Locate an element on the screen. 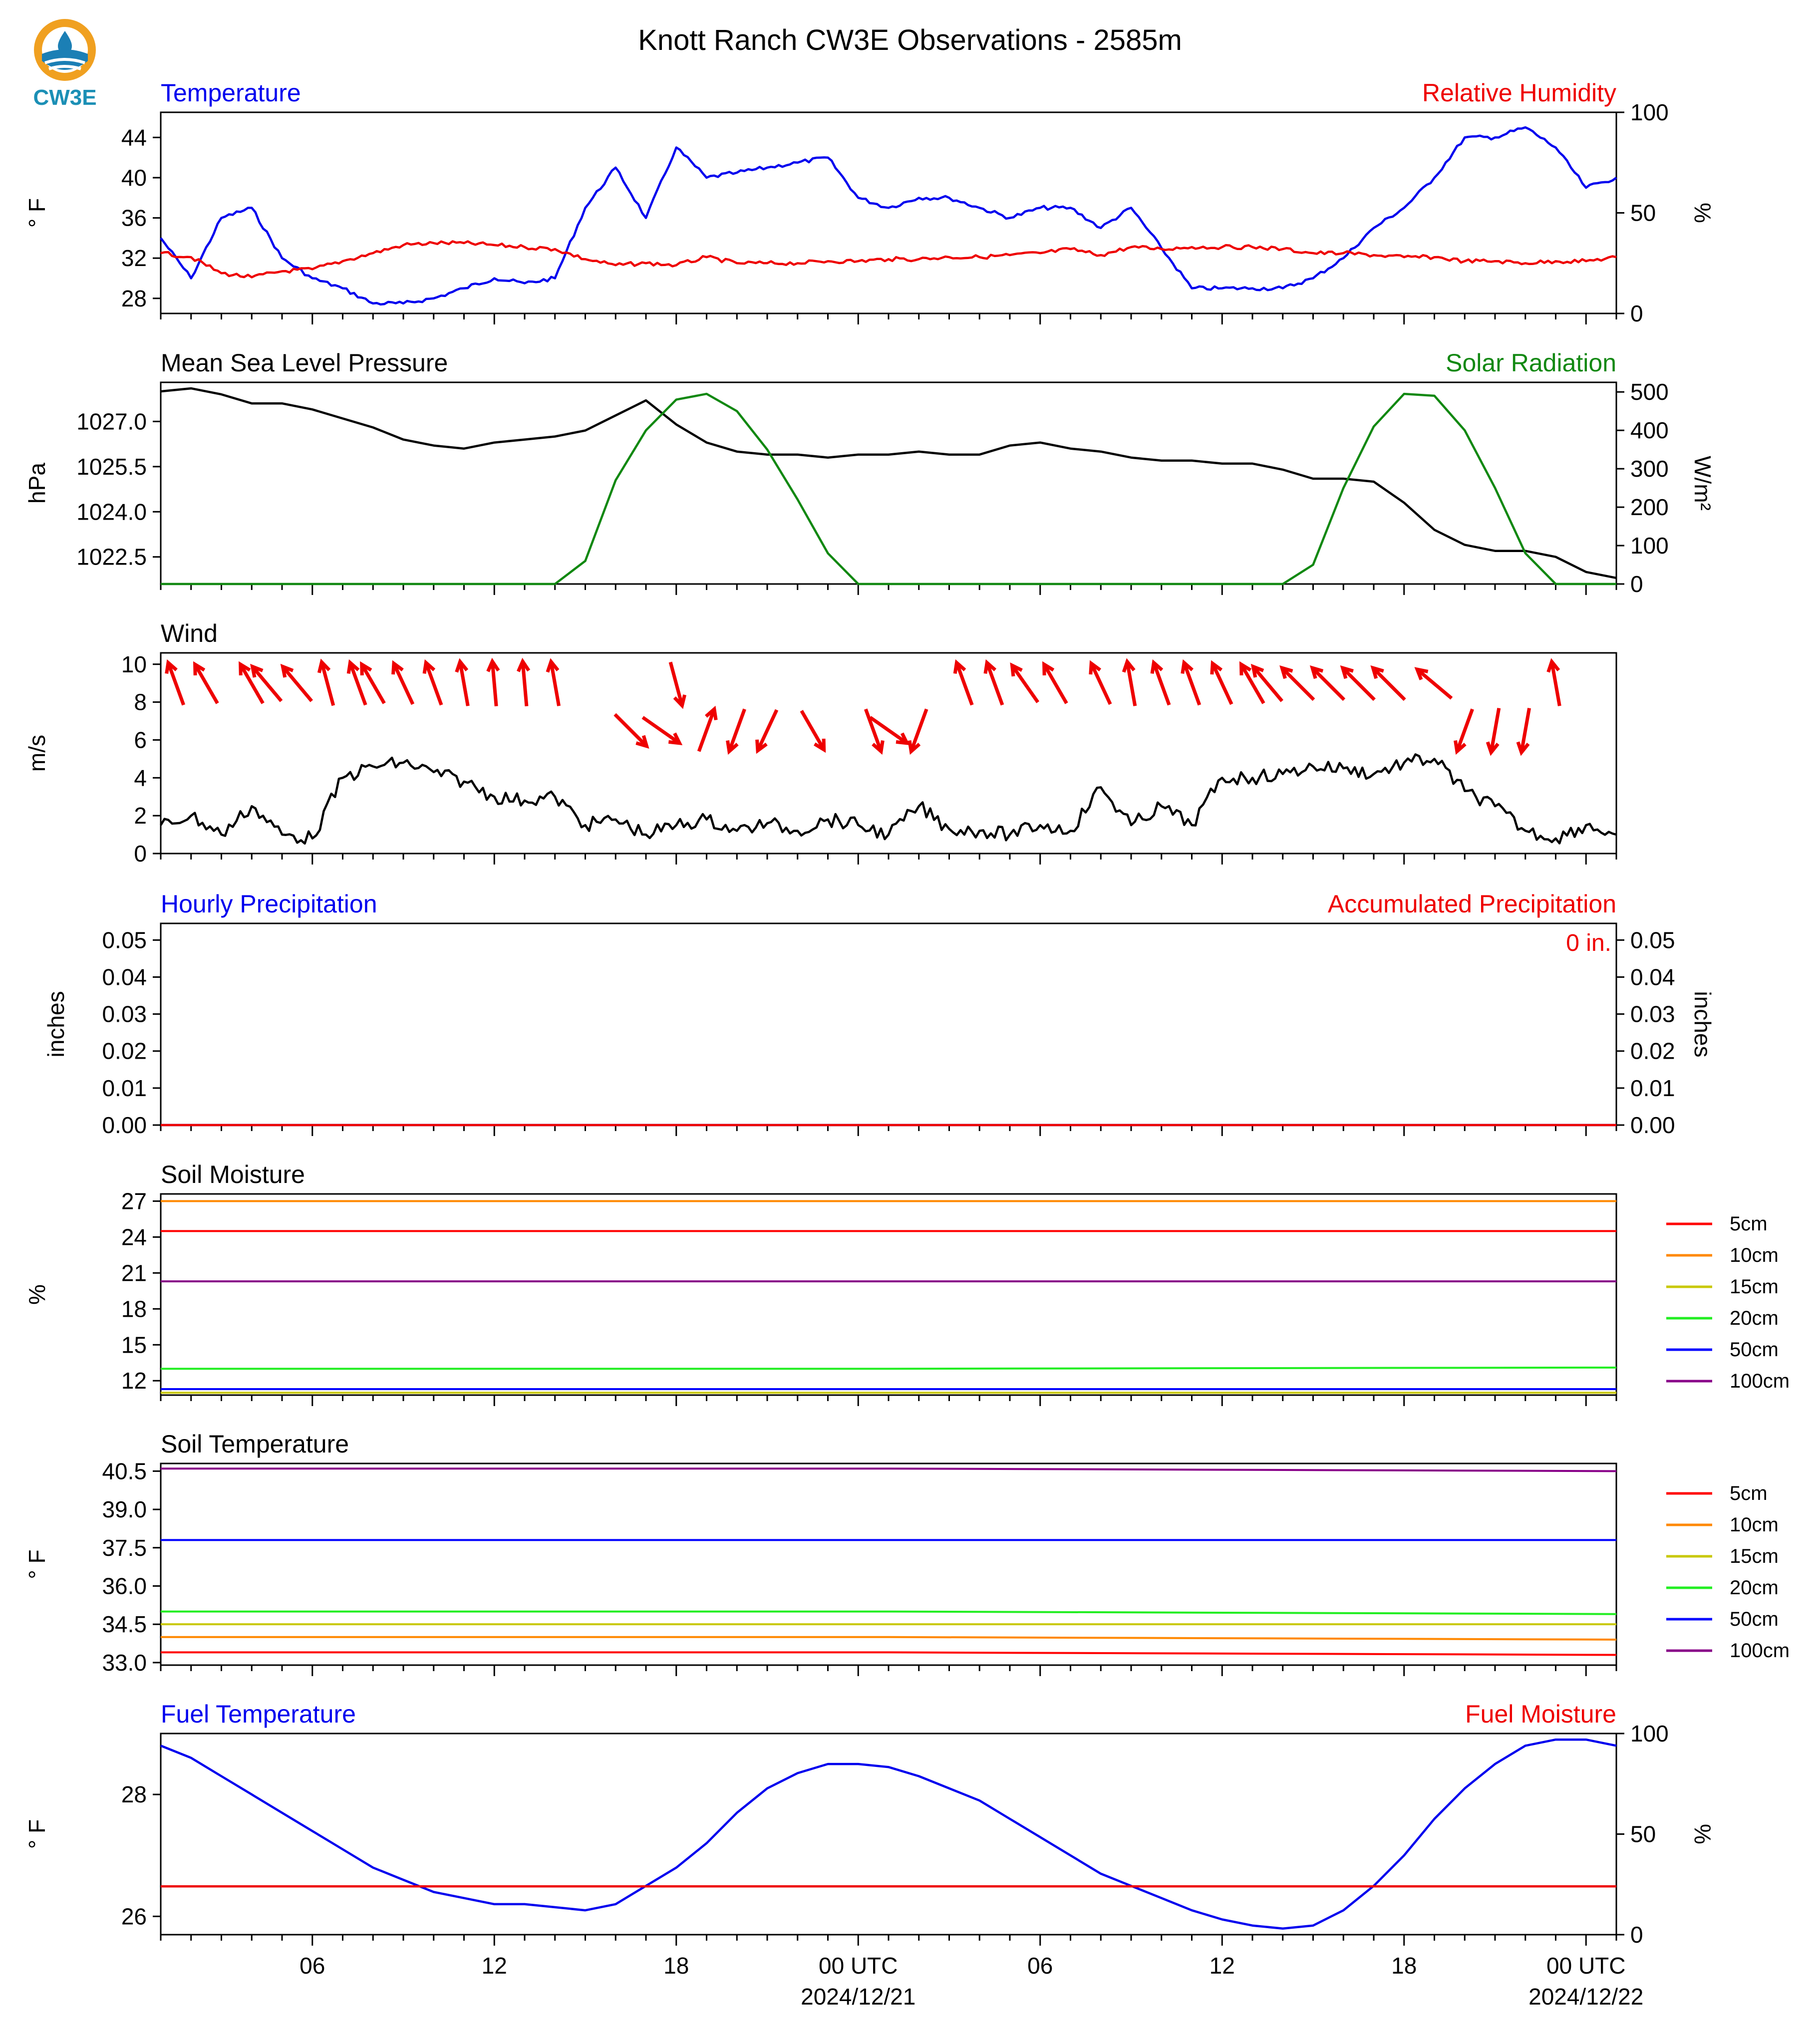 The height and width of the screenshot is (2028, 1820). y-tick-label-left: 0.03 is located at coordinates (124, 1014).